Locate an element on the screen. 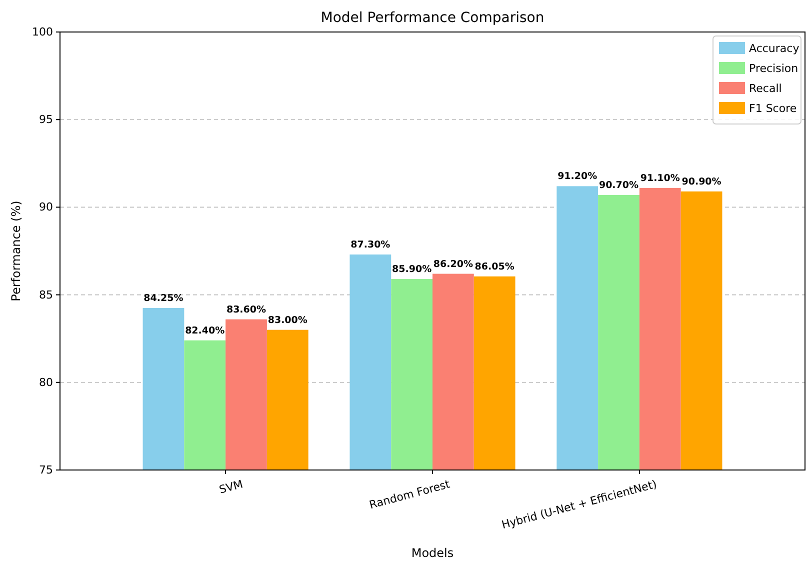 This screenshot has height=561, width=809. data-label: 90.90% is located at coordinates (702, 182).